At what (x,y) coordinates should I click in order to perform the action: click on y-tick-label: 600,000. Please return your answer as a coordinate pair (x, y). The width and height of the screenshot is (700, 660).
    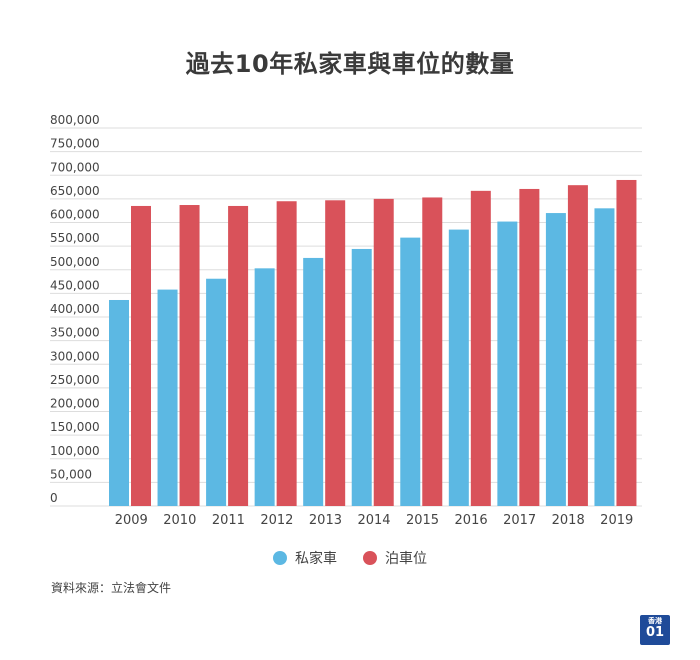
    Looking at the image, I should click on (75, 215).